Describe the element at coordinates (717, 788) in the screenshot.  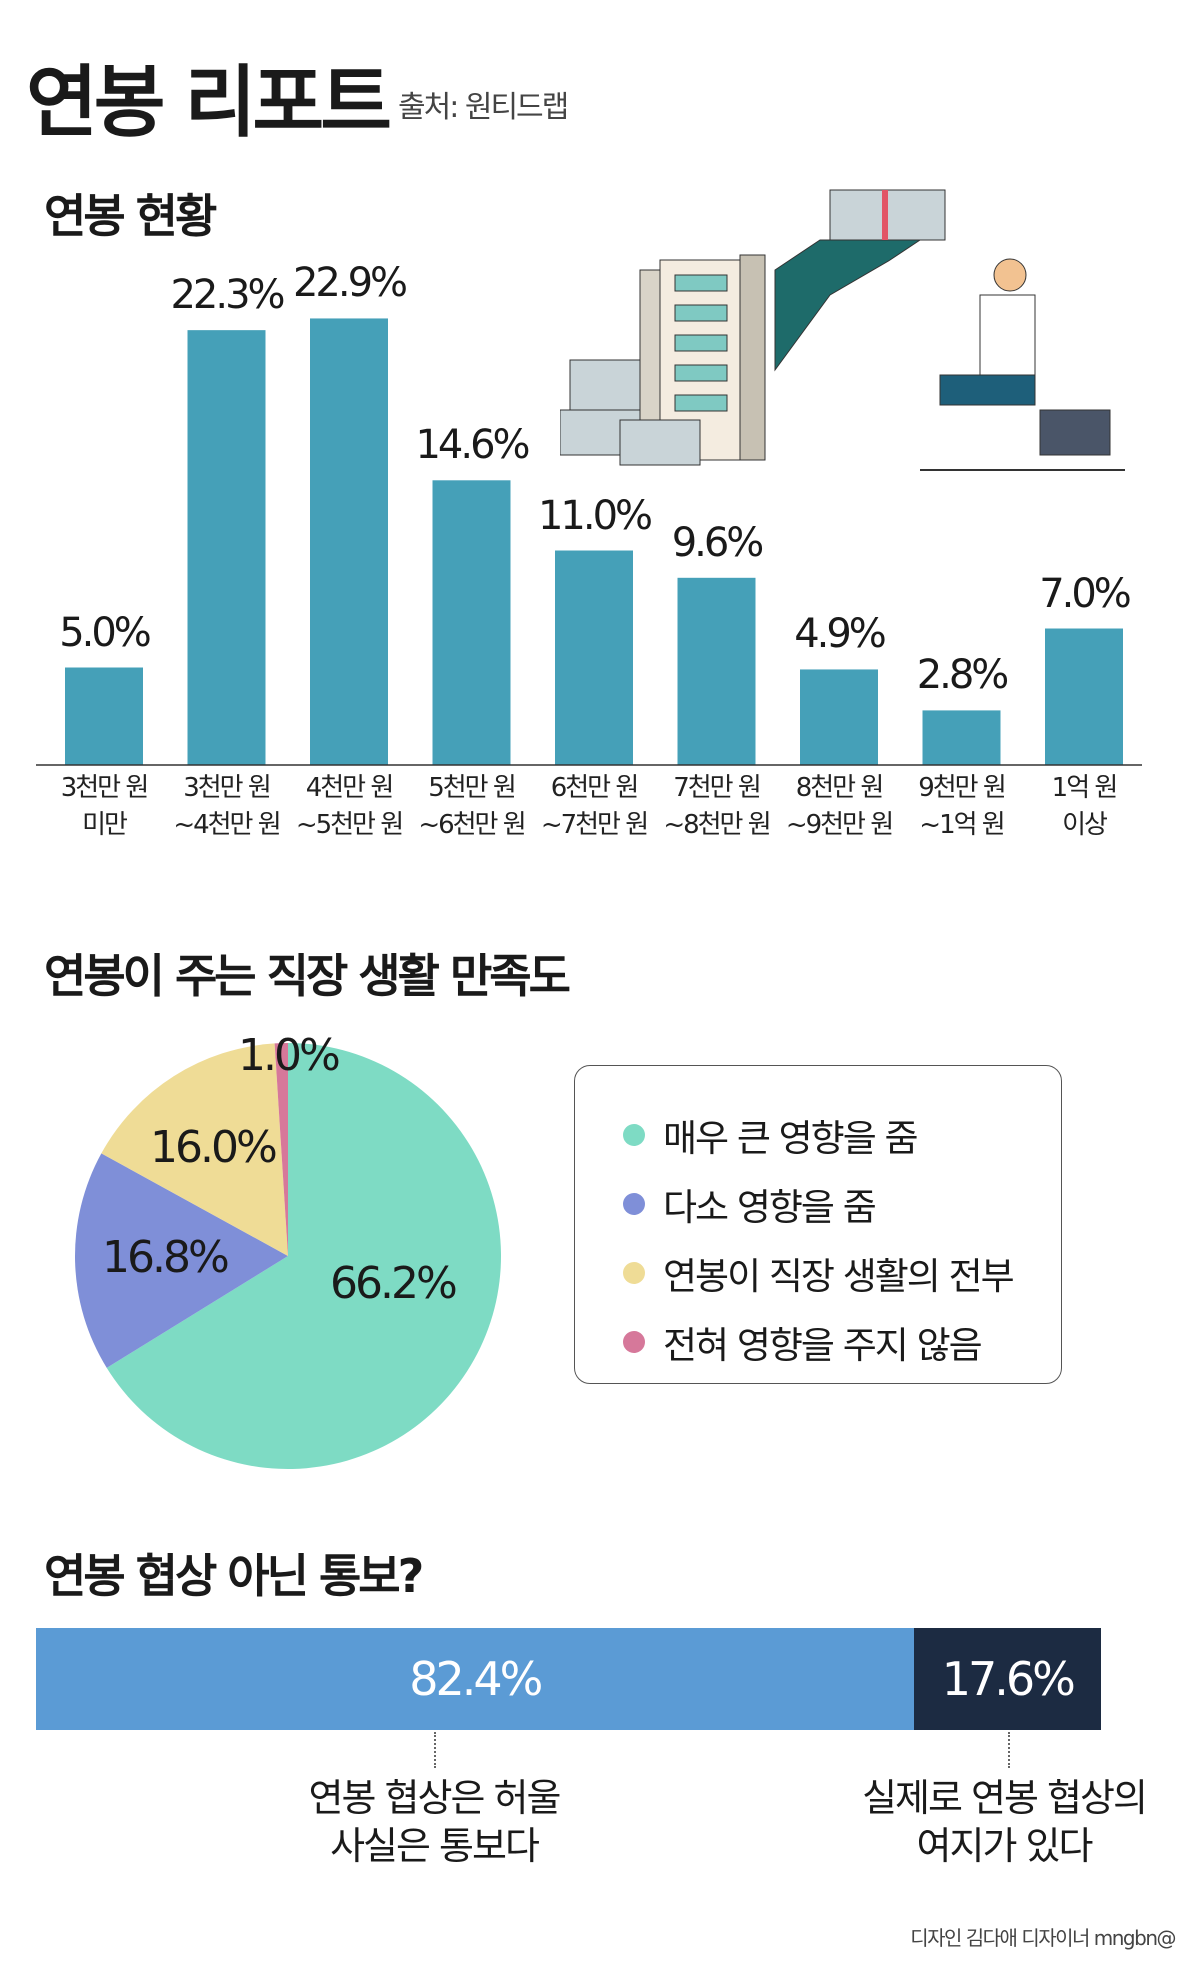
I see `category-label-line: 7천만 원` at that location.